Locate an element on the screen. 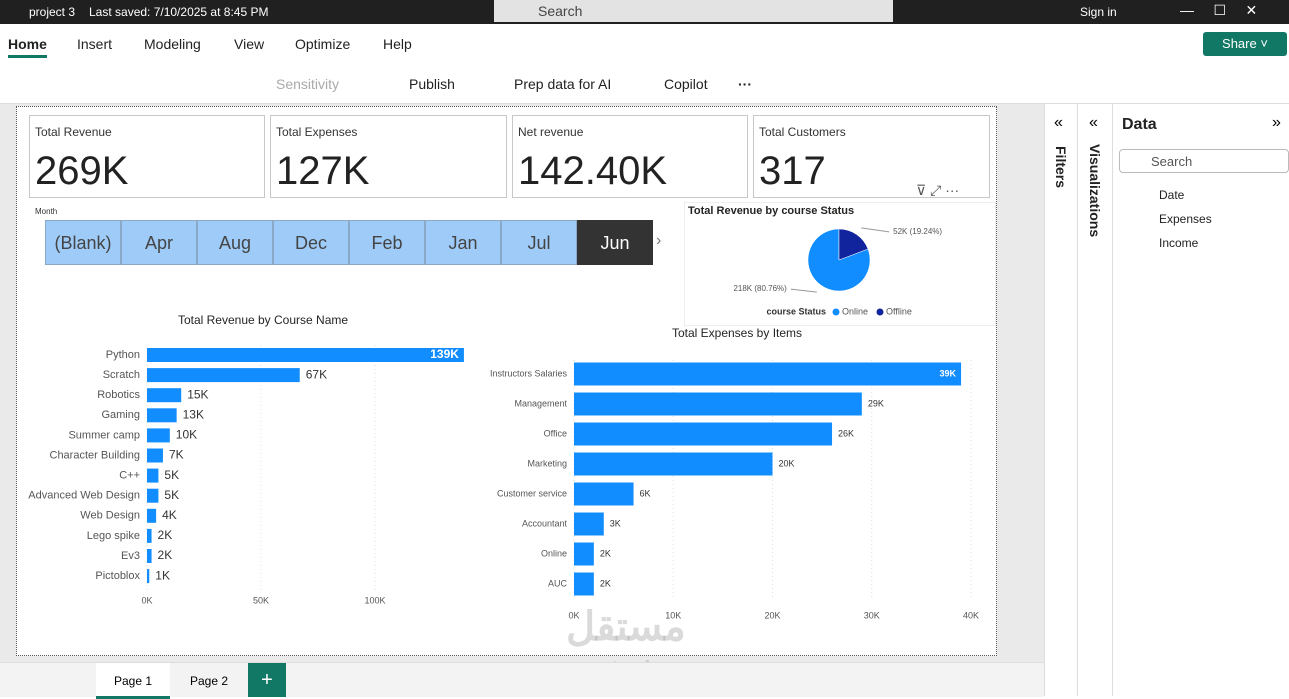  leader-line is located at coordinates (875, 230).